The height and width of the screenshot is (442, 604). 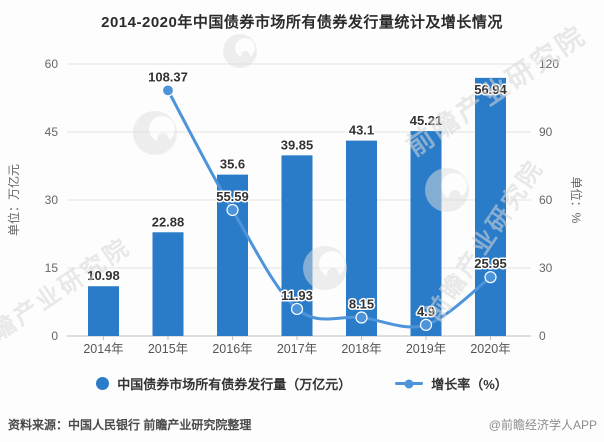 What do you see at coordinates (168, 349) in the screenshot?
I see `x-axis-label: 2015年` at bounding box center [168, 349].